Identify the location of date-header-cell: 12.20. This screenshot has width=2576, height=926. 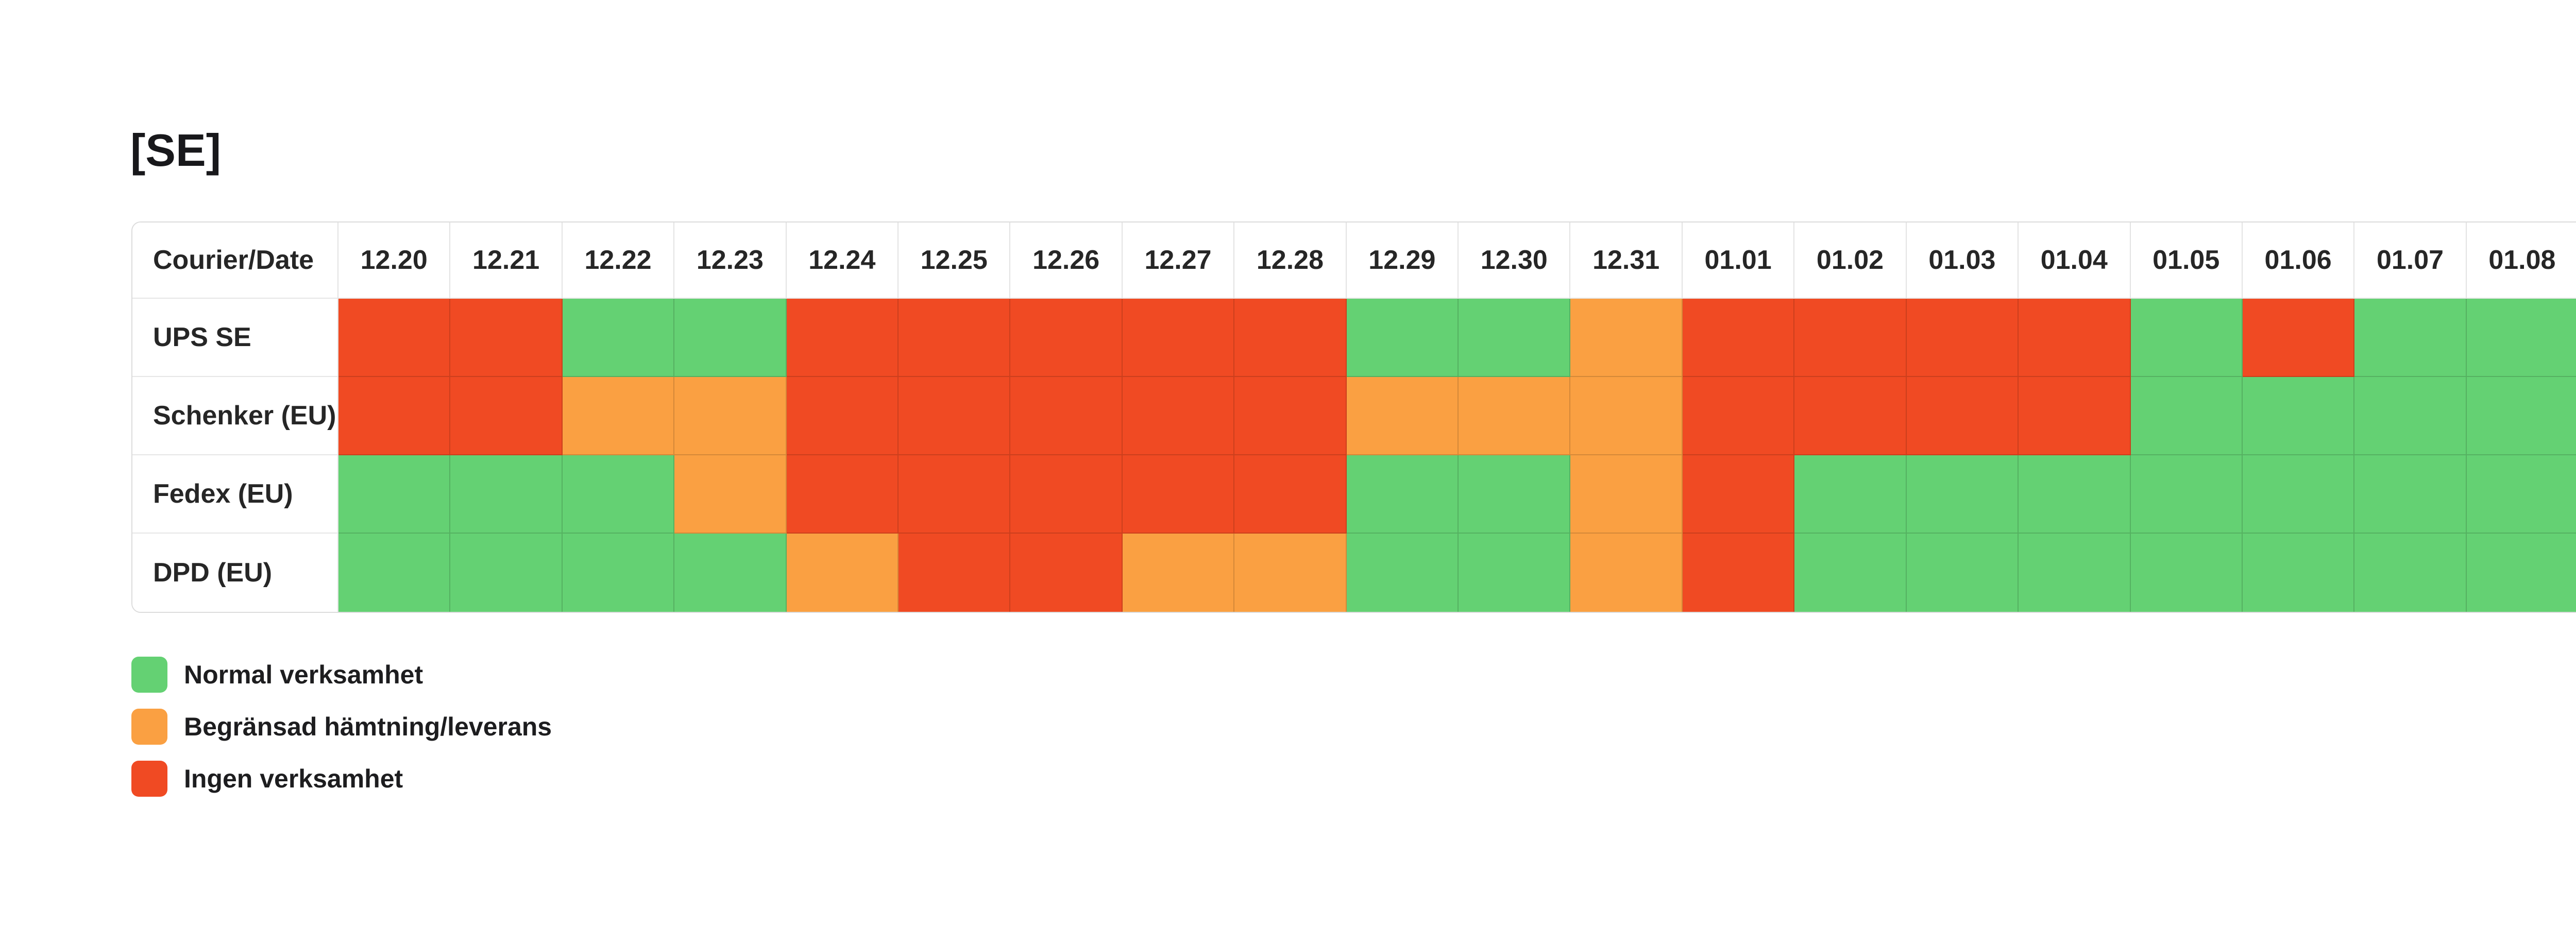
(395, 260).